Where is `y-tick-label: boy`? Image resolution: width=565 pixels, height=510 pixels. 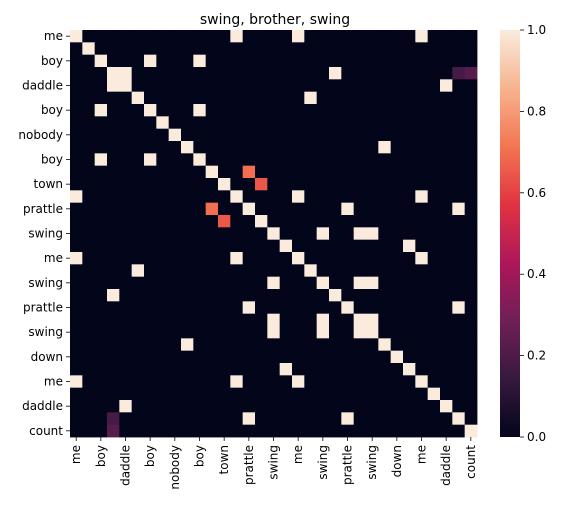
y-tick-label: boy is located at coordinates (52, 61).